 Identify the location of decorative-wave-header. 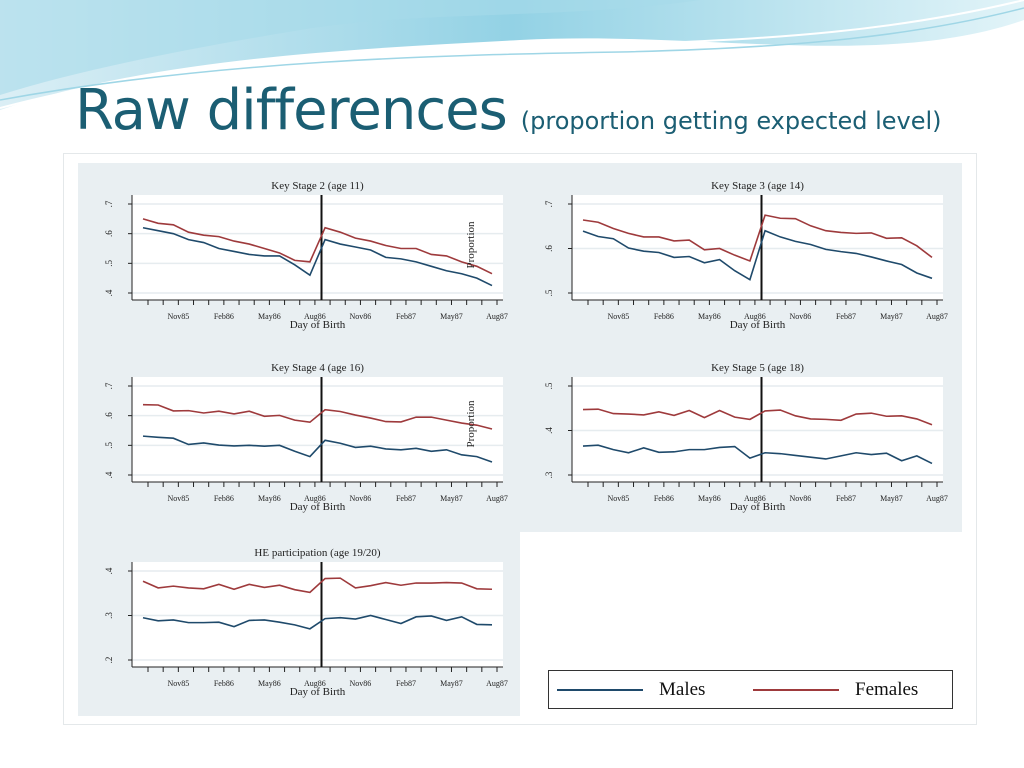
(512, 55).